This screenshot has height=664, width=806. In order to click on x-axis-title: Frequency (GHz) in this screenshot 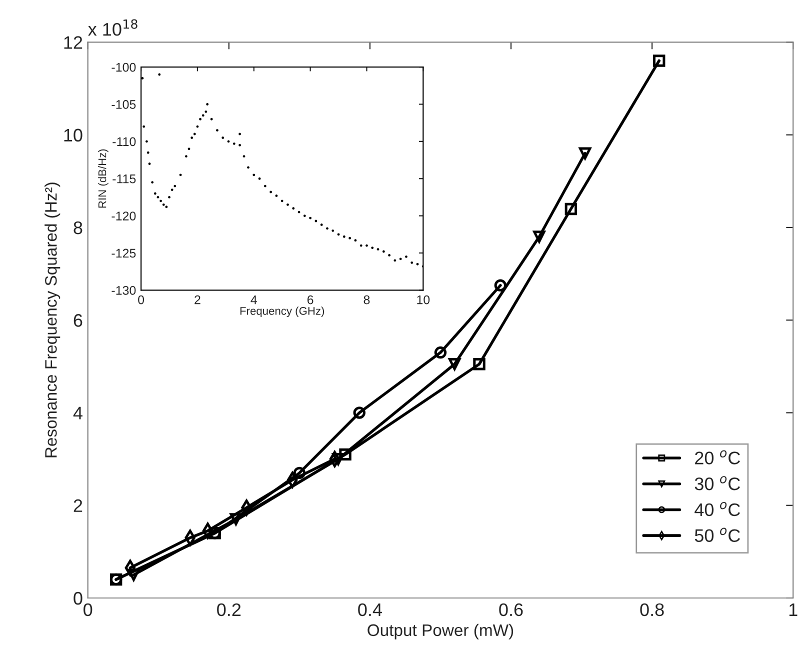, I will do `click(282, 312)`.